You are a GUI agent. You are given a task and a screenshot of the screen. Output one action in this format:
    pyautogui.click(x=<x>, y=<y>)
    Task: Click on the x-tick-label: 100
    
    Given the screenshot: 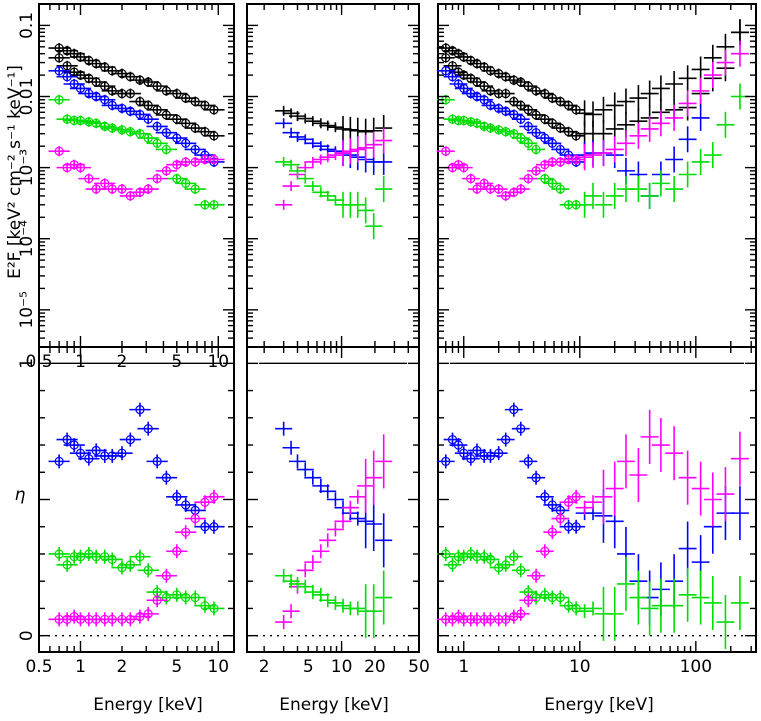 What is the action you would take?
    pyautogui.click(x=696, y=667)
    